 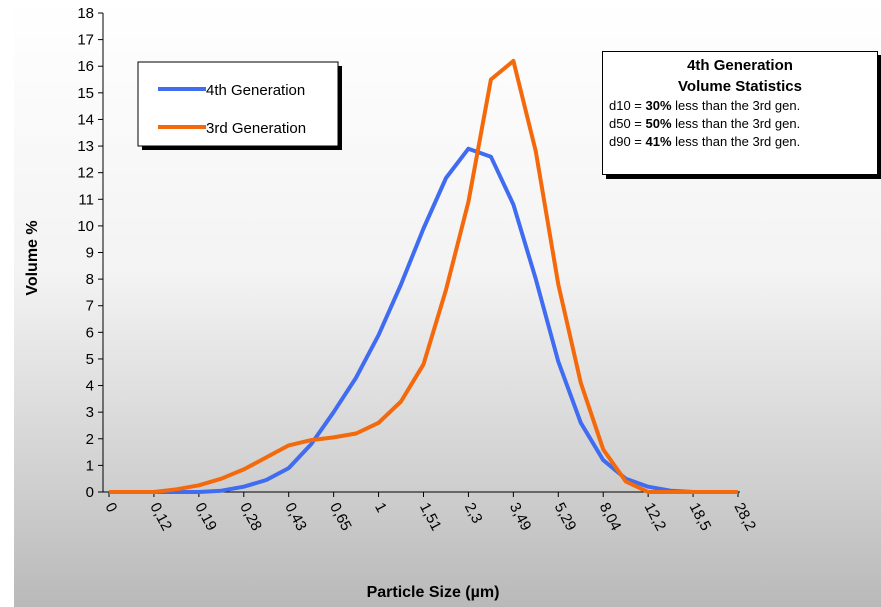 What do you see at coordinates (740, 86) in the screenshot?
I see `stats-title-line2: Volume Statistics` at bounding box center [740, 86].